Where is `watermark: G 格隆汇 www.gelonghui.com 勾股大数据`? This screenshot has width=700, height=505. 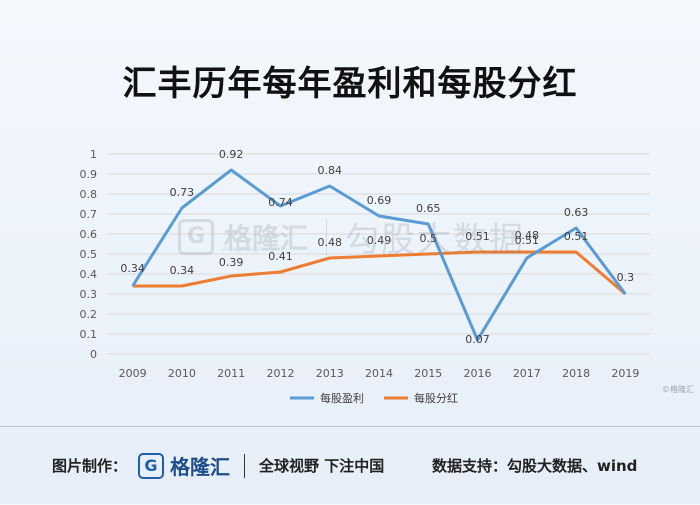
watermark: G 格隆汇 www.gelonghui.com 勾股大数据 is located at coordinates (351, 236).